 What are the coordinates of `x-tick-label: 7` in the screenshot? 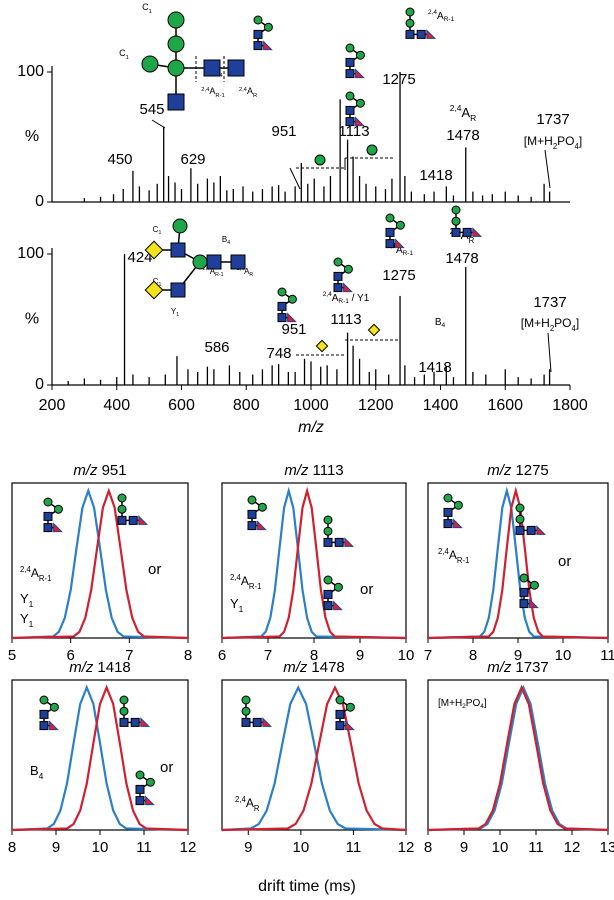 It's located at (428, 655).